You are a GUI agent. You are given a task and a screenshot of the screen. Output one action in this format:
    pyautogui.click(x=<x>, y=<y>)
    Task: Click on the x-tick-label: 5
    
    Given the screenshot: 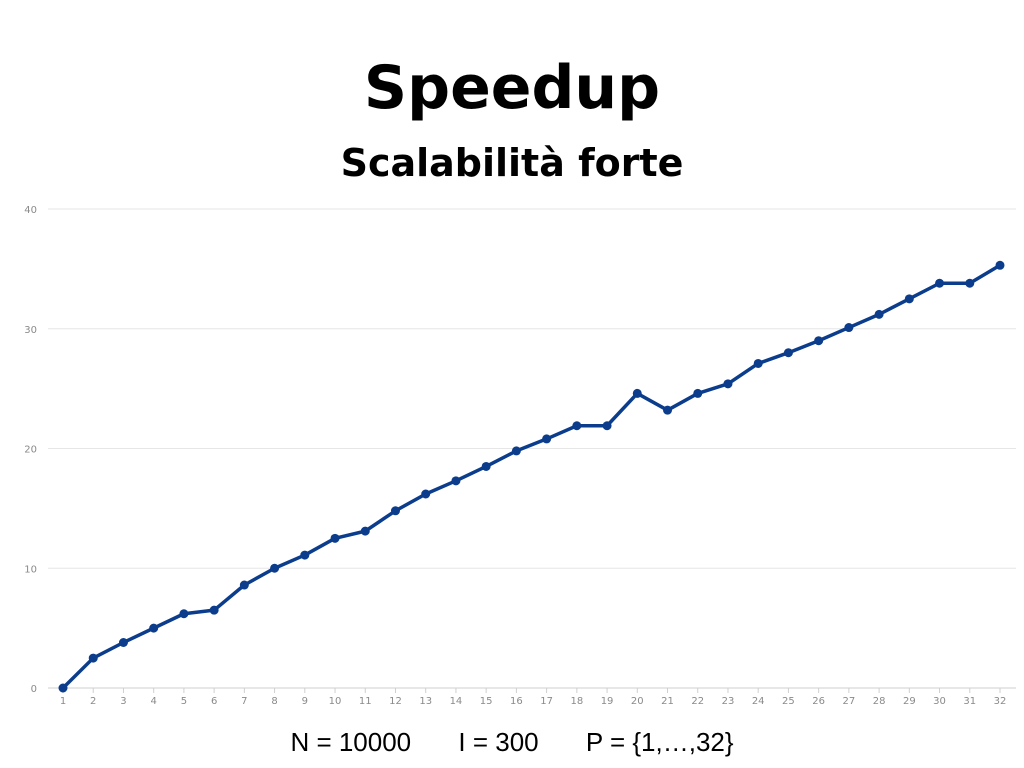 What is the action you would take?
    pyautogui.click(x=184, y=701)
    